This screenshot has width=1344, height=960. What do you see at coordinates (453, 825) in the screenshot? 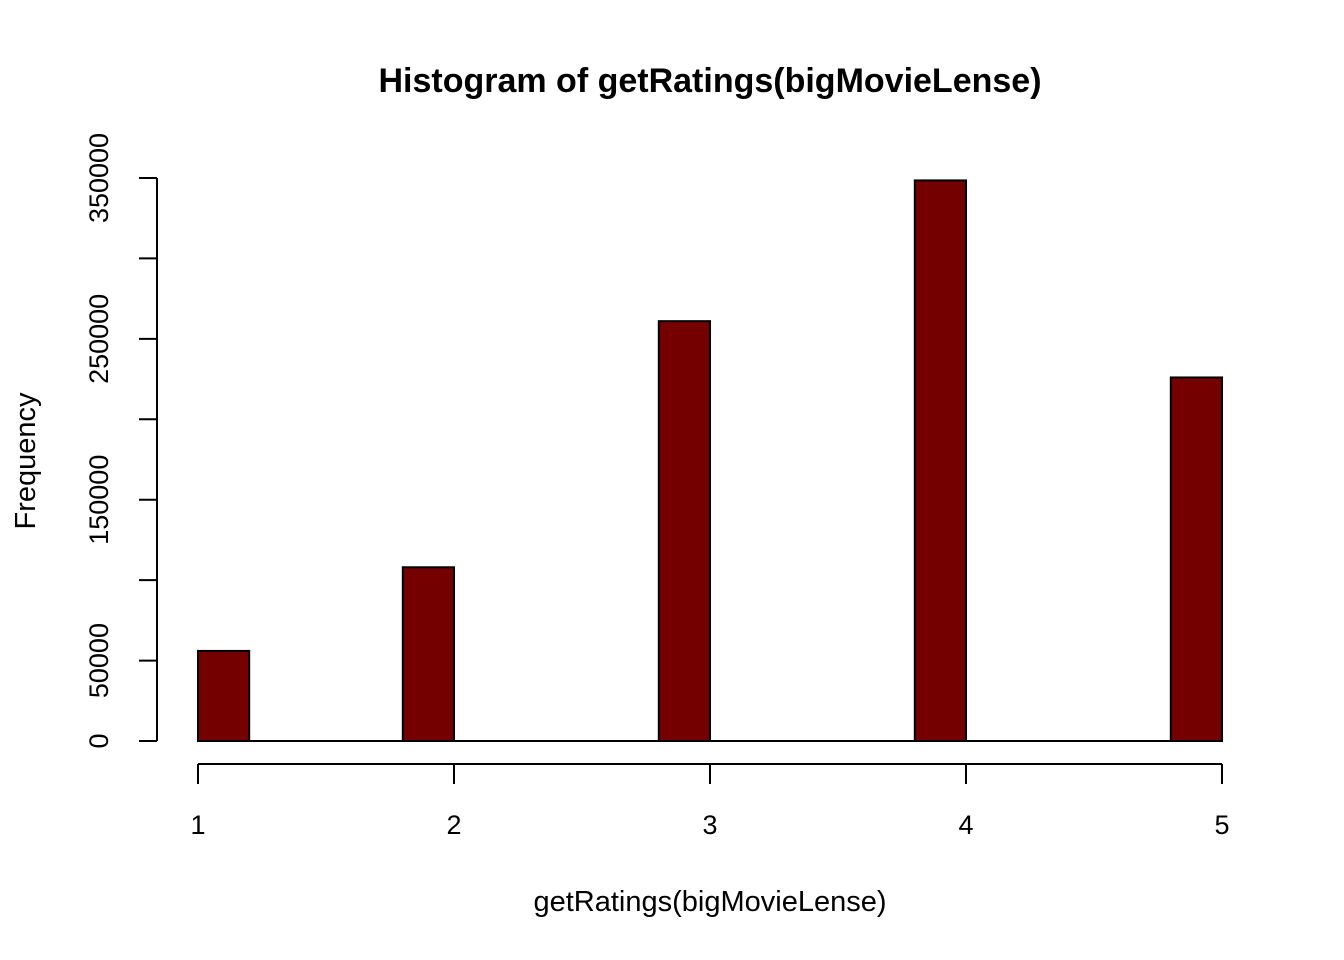
I see `x-tick-label-1: 2` at bounding box center [453, 825].